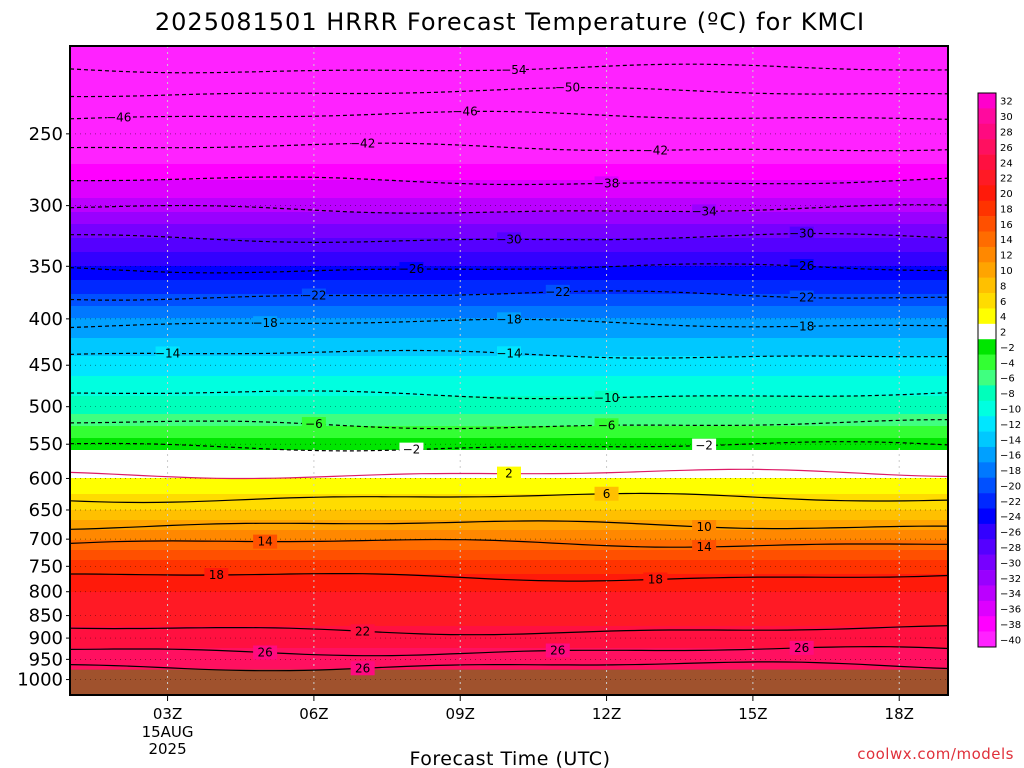  What do you see at coordinates (46, 134) in the screenshot?
I see `y-tick-label: 250` at bounding box center [46, 134].